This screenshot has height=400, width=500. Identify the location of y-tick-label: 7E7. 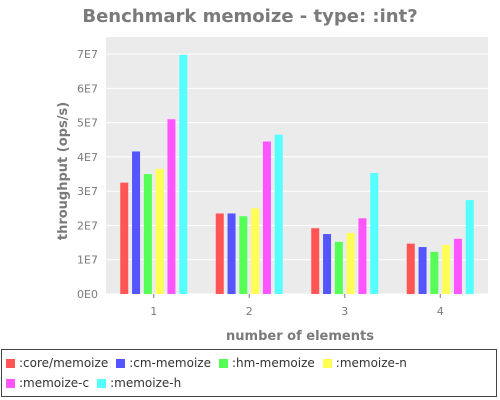
(87, 54).